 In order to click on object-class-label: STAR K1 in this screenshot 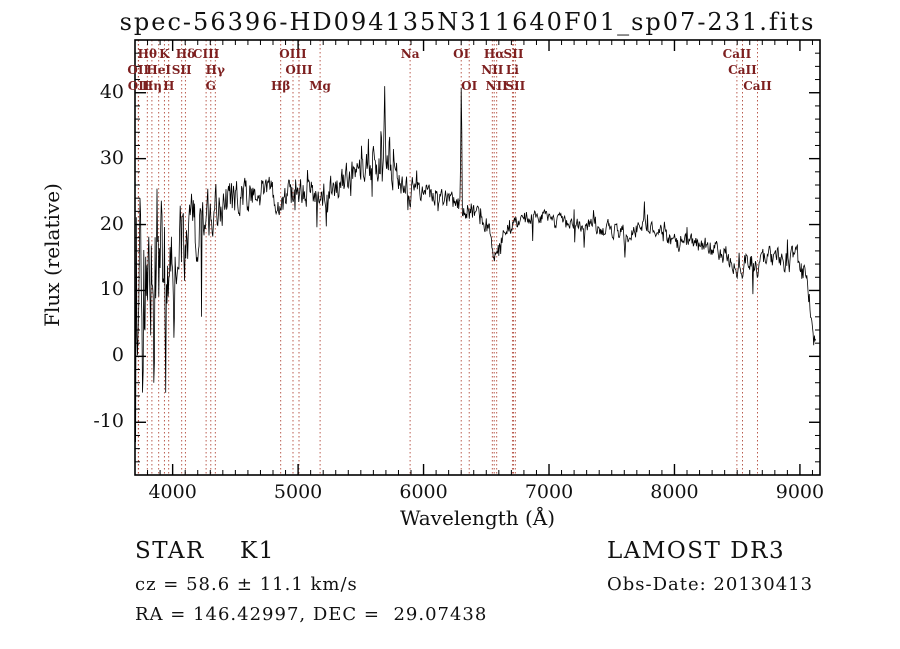, I will do `click(205, 551)`.